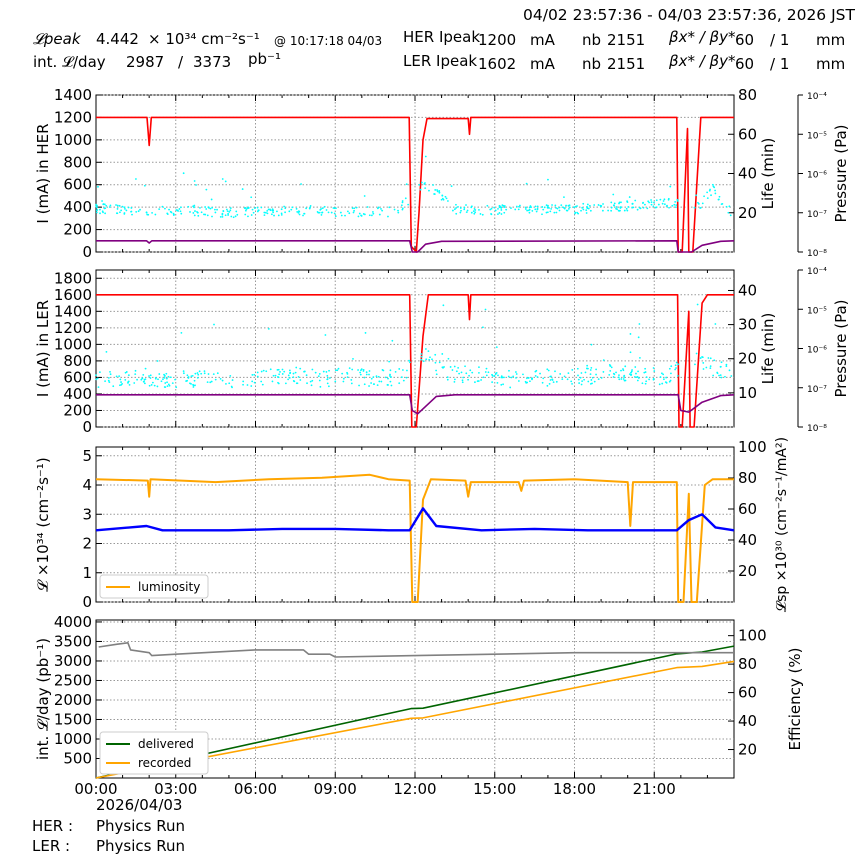  What do you see at coordinates (73, 295) in the screenshot?
I see `y-tick-label: 1600` at bounding box center [73, 295].